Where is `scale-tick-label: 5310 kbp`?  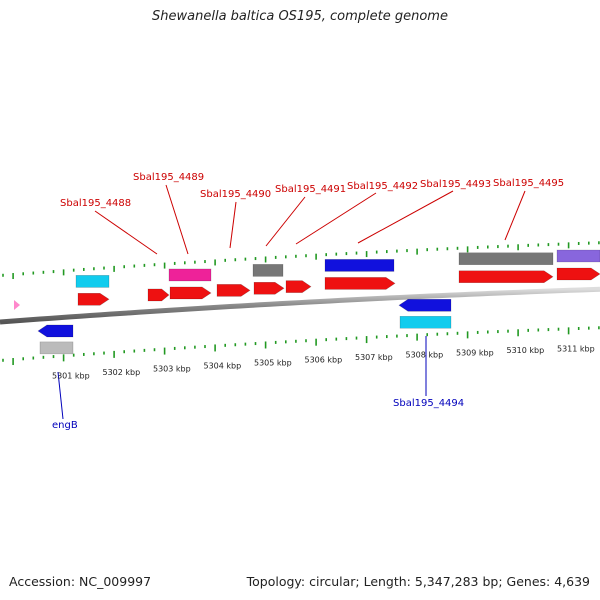
scale-tick-label: 5310 kbp is located at coordinates (526, 350).